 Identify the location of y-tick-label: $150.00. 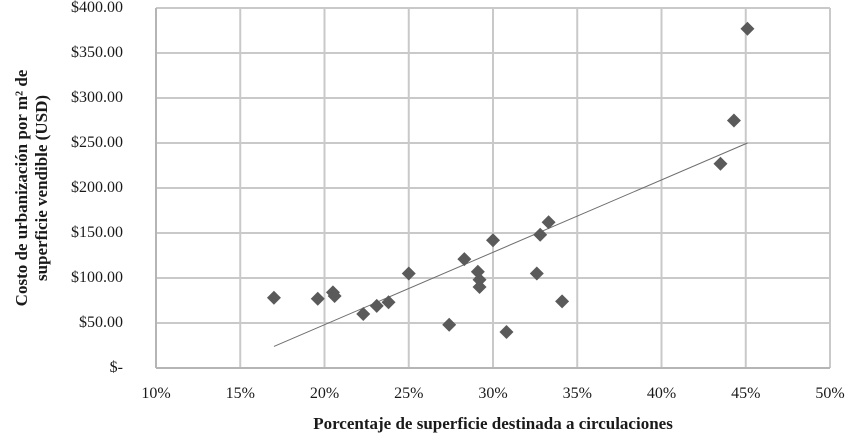
(97, 232).